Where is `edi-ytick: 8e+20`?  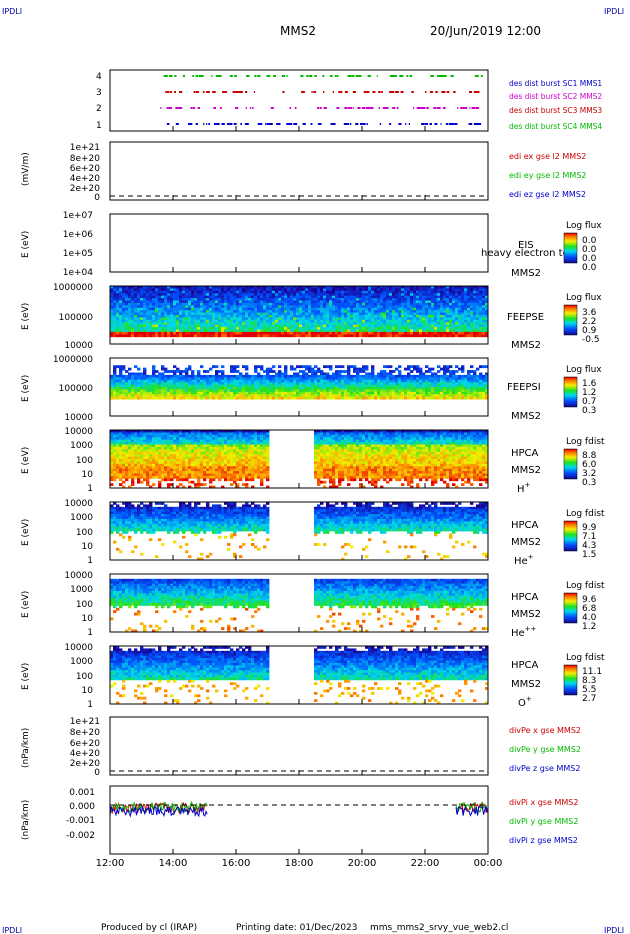
edi-ytick: 8e+20 is located at coordinates (85, 159).